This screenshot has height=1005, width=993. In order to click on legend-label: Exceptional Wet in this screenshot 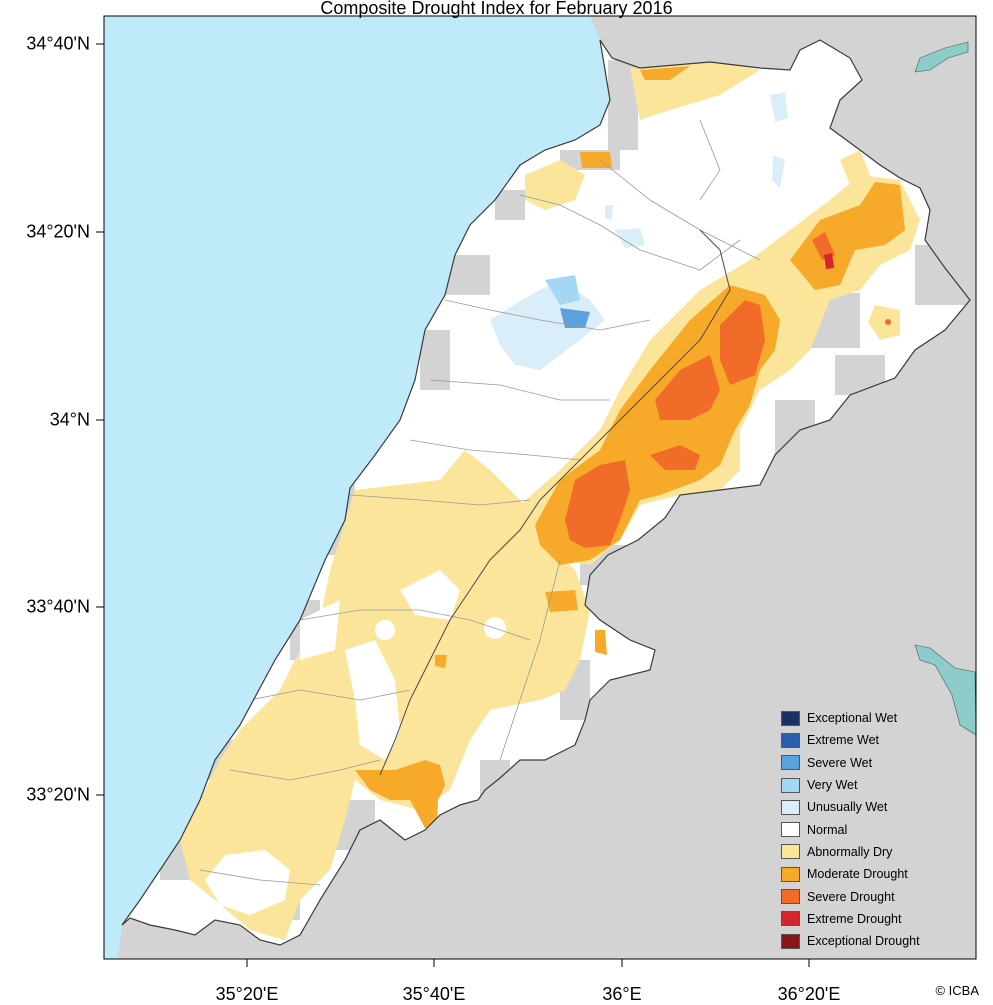, I will do `click(852, 718)`.